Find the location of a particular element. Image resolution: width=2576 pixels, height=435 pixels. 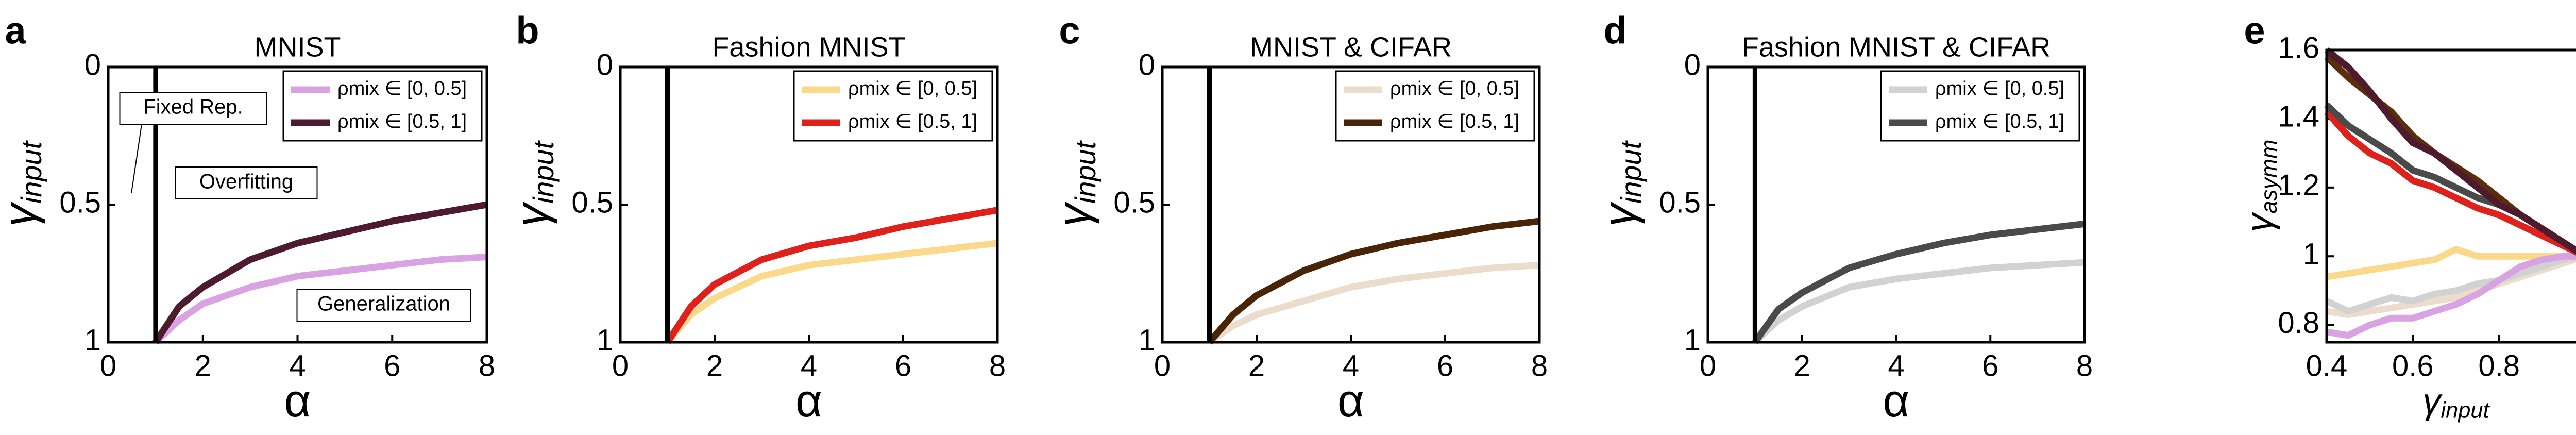

x-axis-label: γinput is located at coordinates (2456, 402).